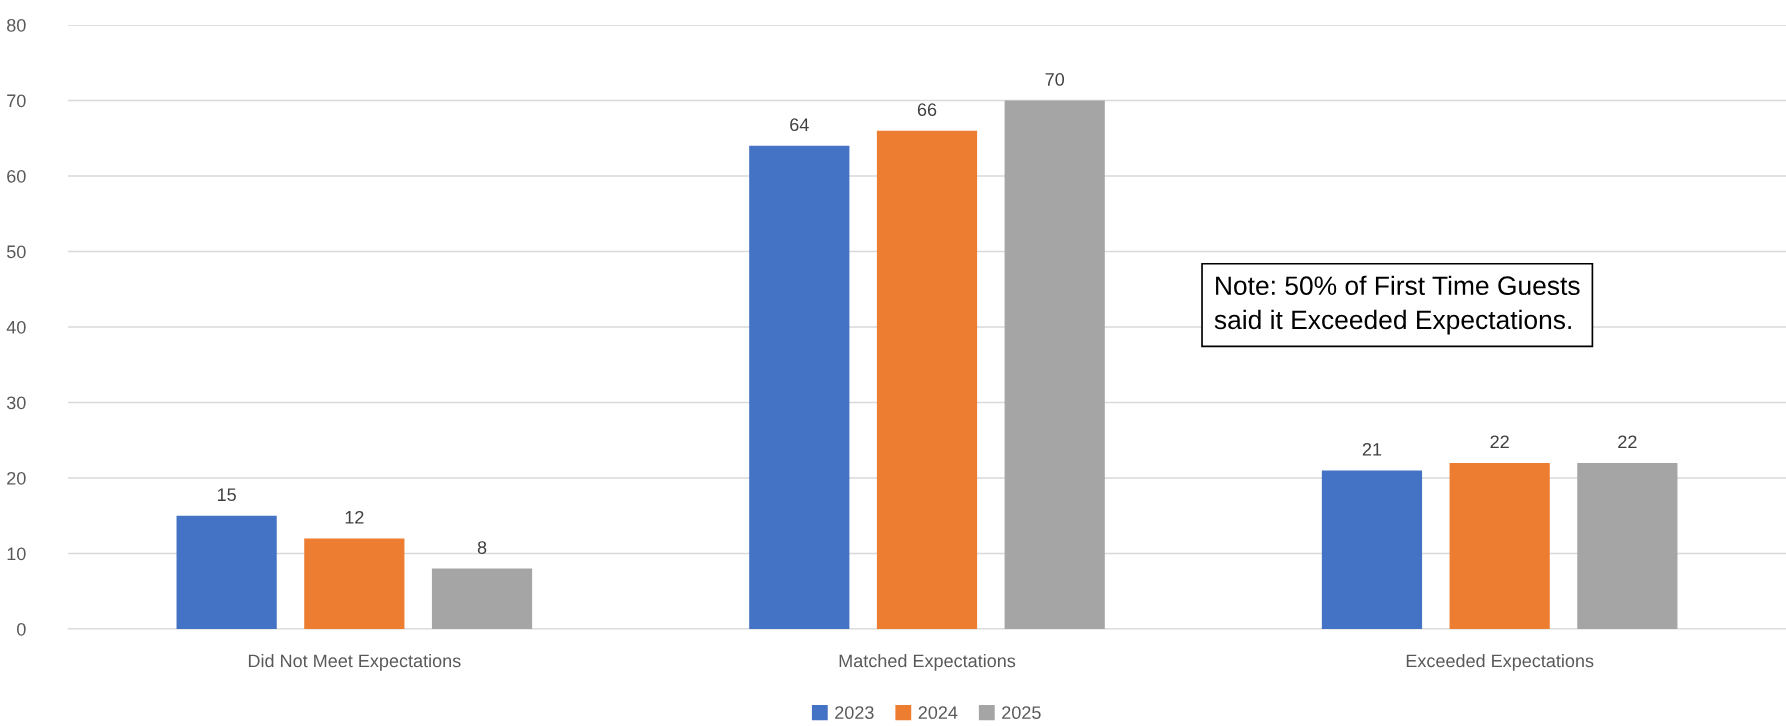  What do you see at coordinates (927, 110) in the screenshot?
I see `data-label: 66` at bounding box center [927, 110].